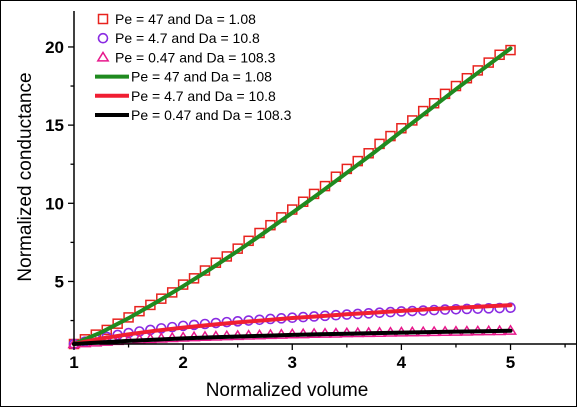 The height and width of the screenshot is (411, 577). What do you see at coordinates (510, 362) in the screenshot?
I see `x-tick-label: 5` at bounding box center [510, 362].